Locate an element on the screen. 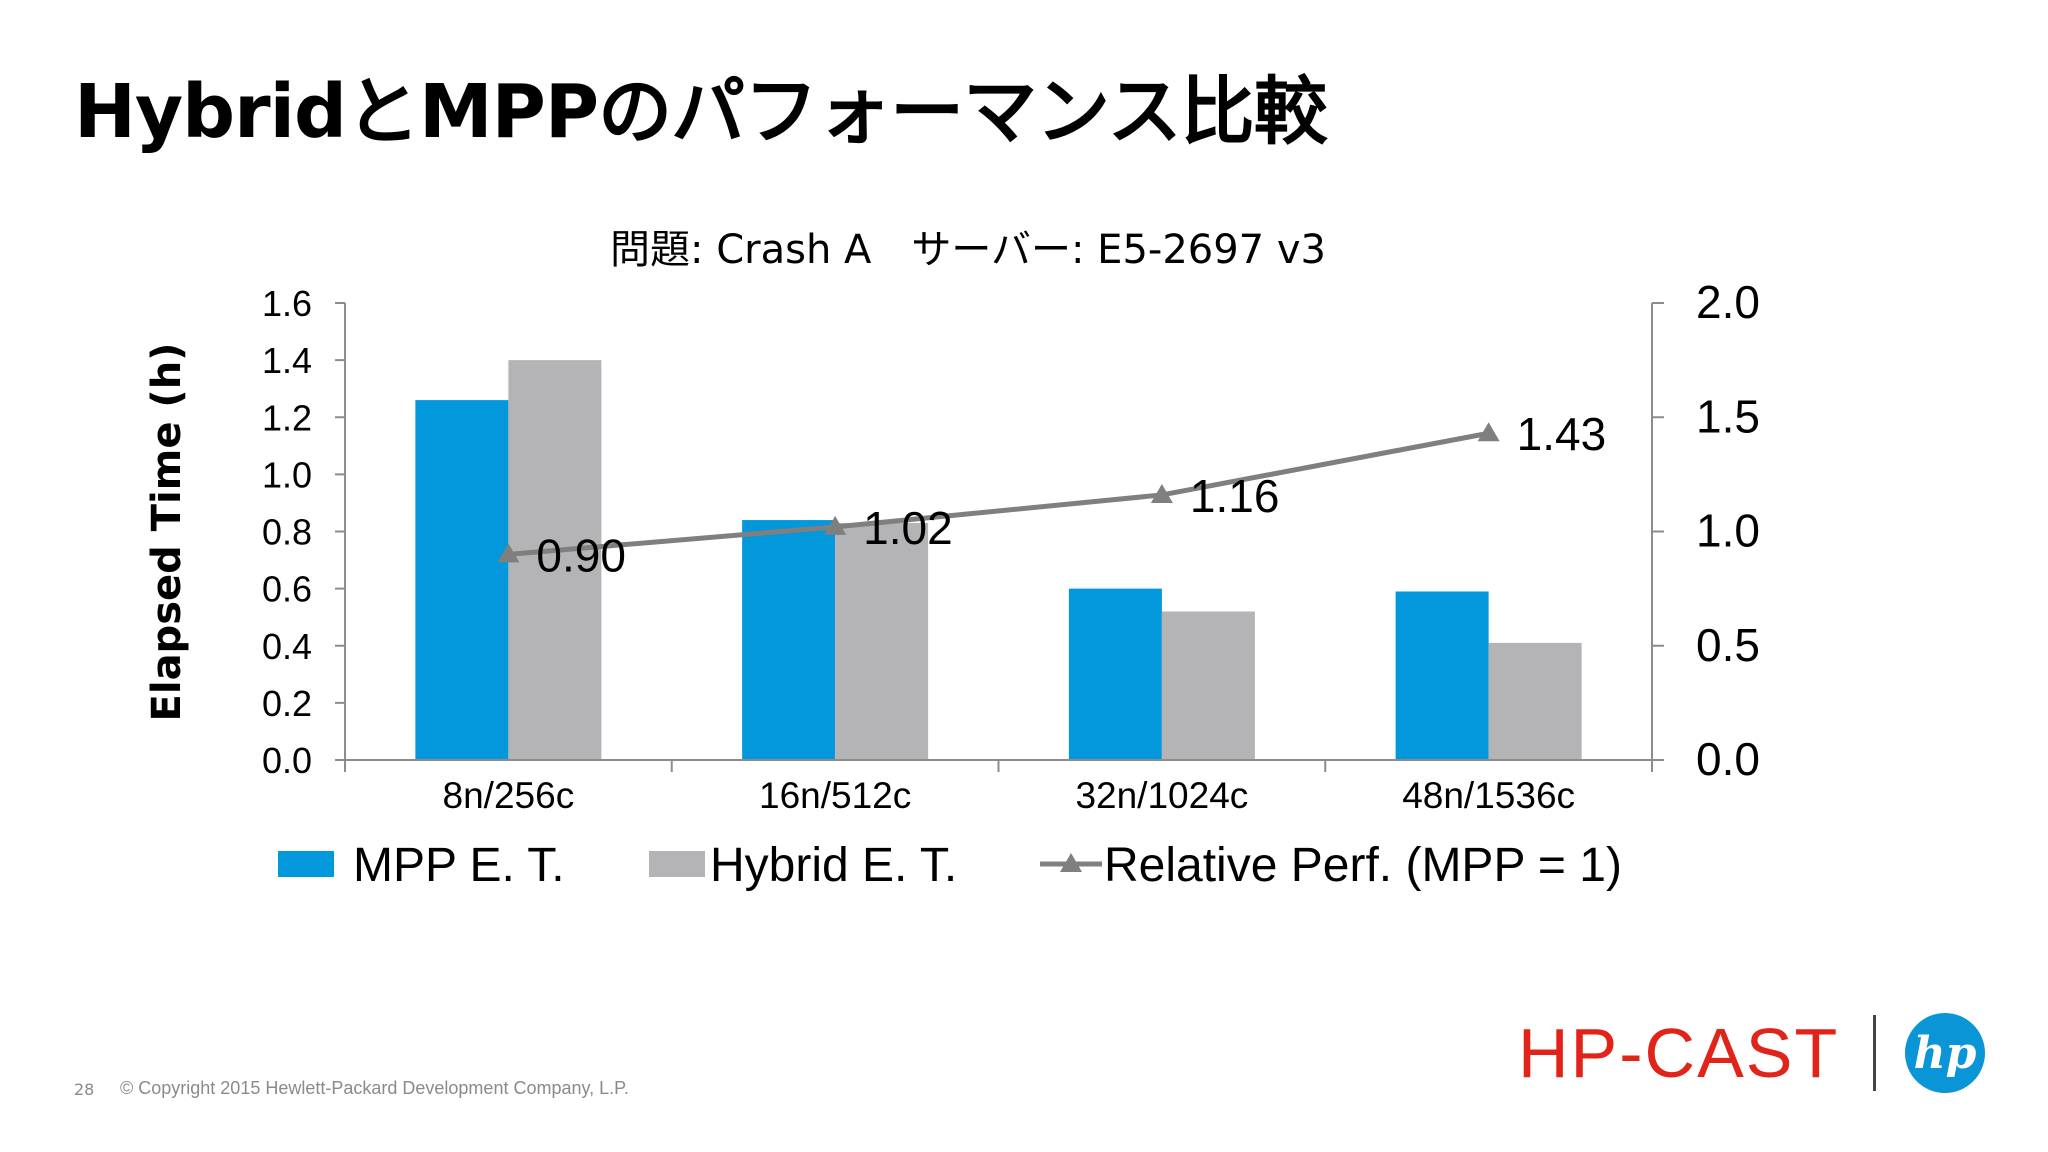  y2-tick-label: 1.0 is located at coordinates (1728, 531).